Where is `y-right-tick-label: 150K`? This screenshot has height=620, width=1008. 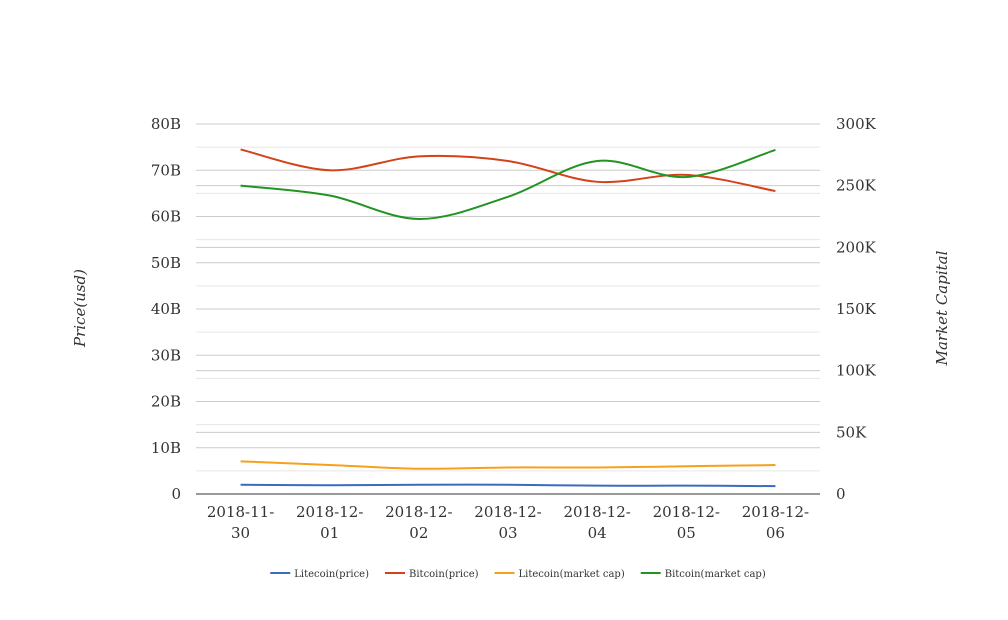 y-right-tick-label: 150K is located at coordinates (856, 309).